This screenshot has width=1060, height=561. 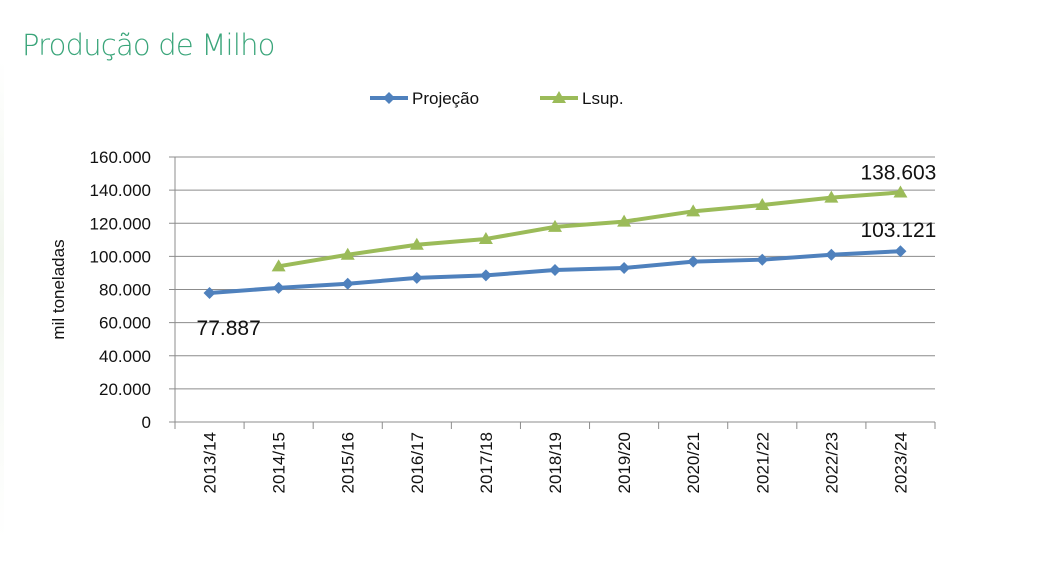 I want to click on data-label: 103.121, so click(x=898, y=230).